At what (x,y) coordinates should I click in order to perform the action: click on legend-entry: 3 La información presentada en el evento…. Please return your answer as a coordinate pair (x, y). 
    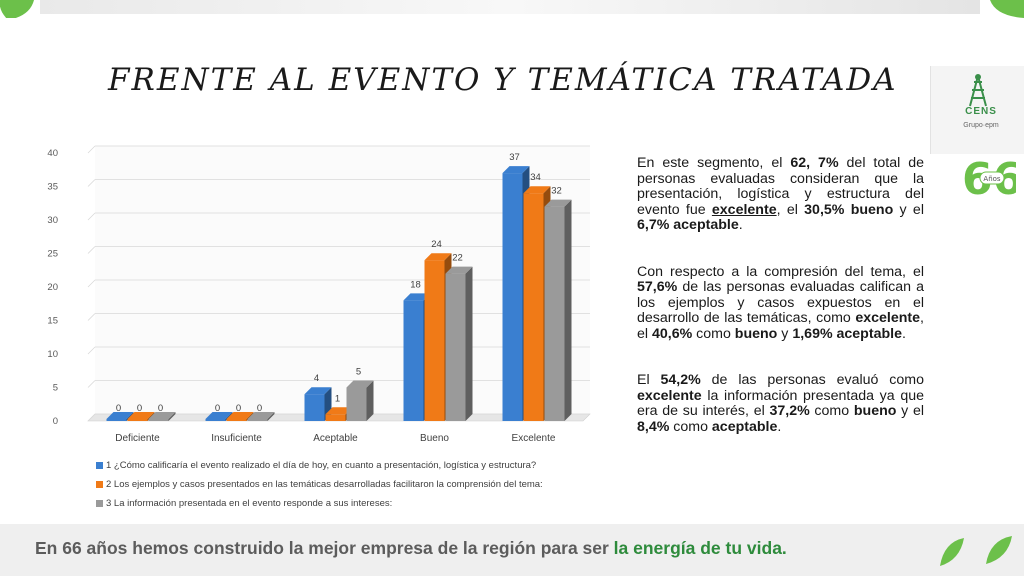
    Looking at the image, I should click on (319, 503).